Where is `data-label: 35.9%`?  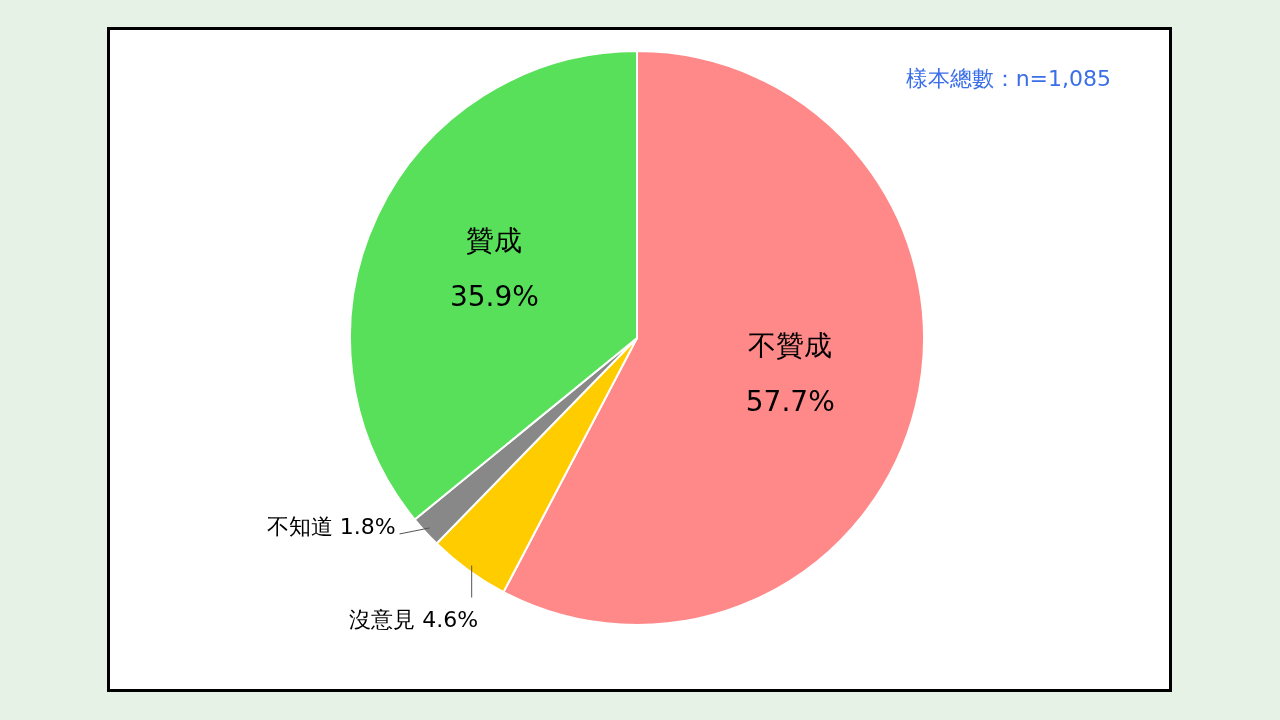 data-label: 35.9% is located at coordinates (494, 296).